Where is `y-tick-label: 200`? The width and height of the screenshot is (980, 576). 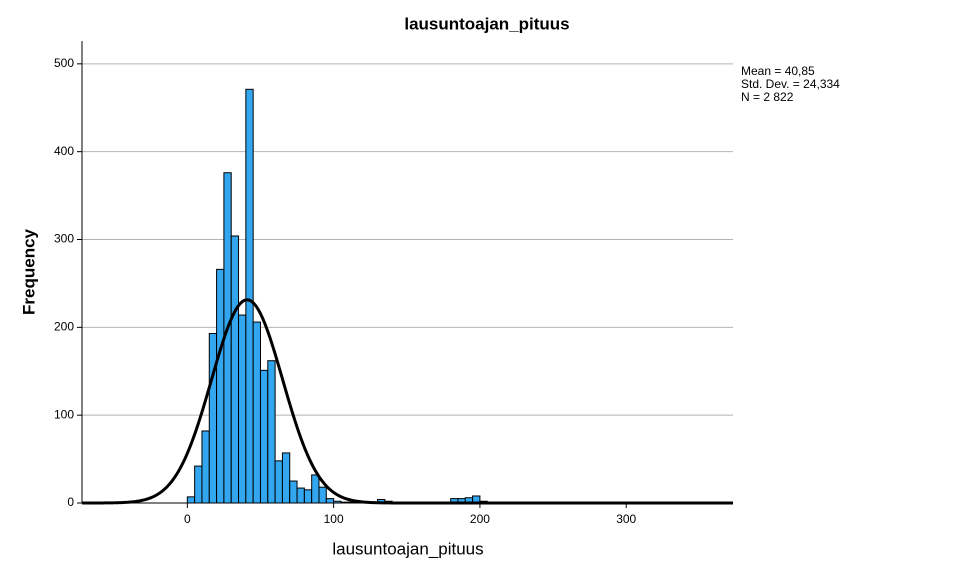
y-tick-label: 200 is located at coordinates (64, 327).